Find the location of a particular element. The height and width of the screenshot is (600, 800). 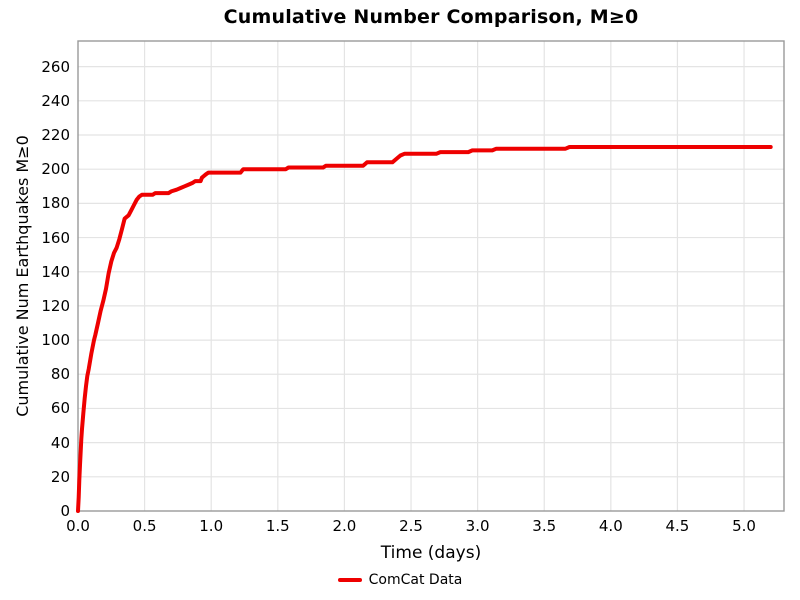

y-tick-label: 0 is located at coordinates (65, 511).